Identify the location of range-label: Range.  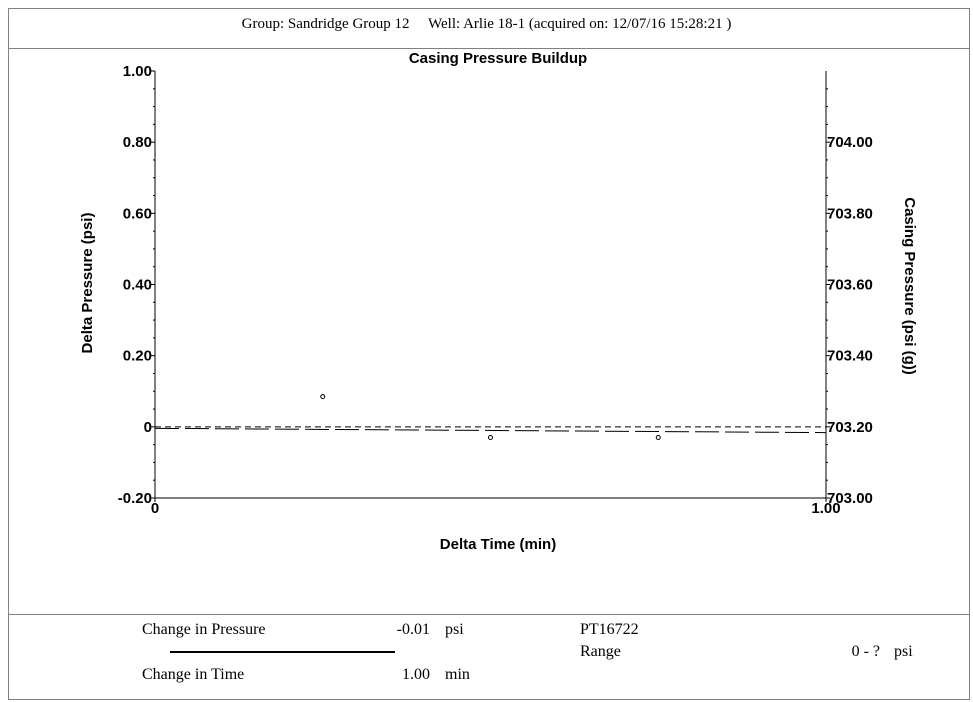
(600, 651).